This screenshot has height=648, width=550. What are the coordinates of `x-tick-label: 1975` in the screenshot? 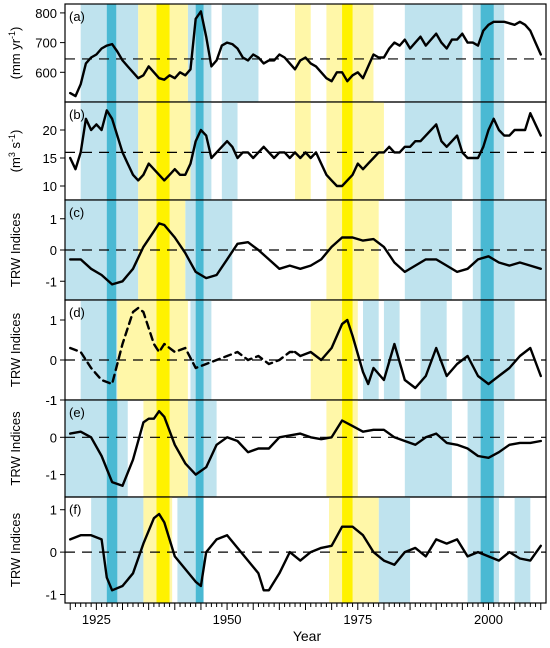 It's located at (357, 619).